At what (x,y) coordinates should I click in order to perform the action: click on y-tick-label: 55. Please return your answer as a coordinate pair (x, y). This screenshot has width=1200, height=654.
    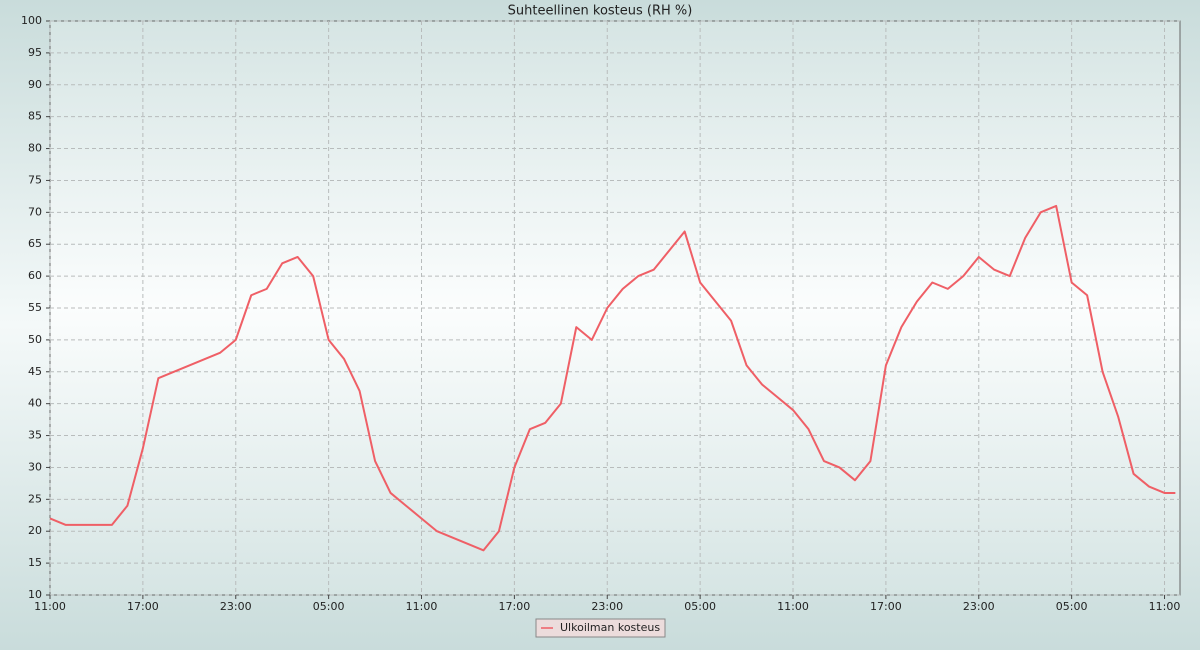
    Looking at the image, I should click on (35, 307).